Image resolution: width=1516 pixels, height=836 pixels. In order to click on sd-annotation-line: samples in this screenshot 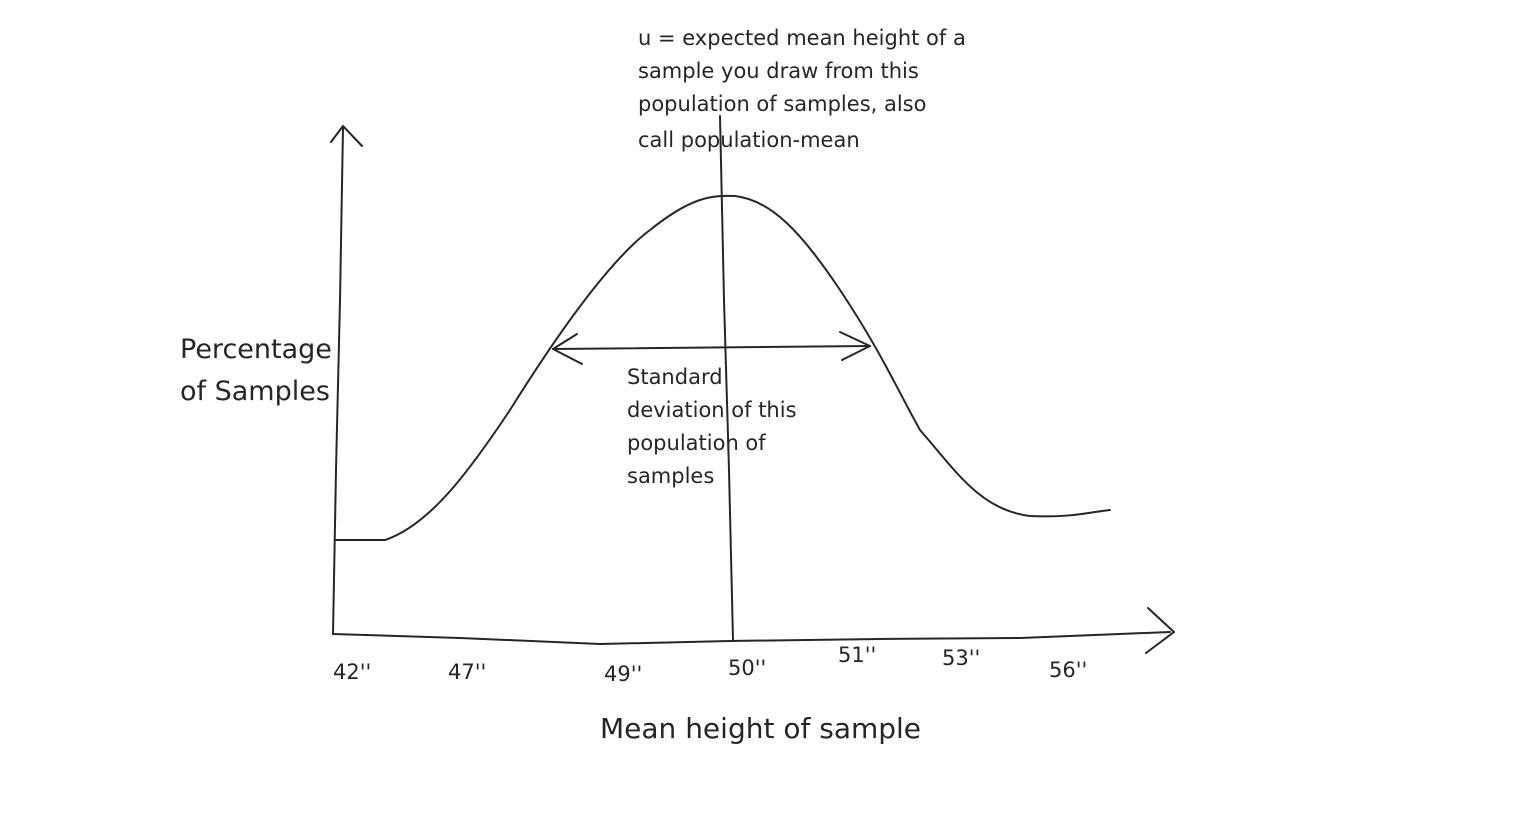, I will do `click(671, 476)`.